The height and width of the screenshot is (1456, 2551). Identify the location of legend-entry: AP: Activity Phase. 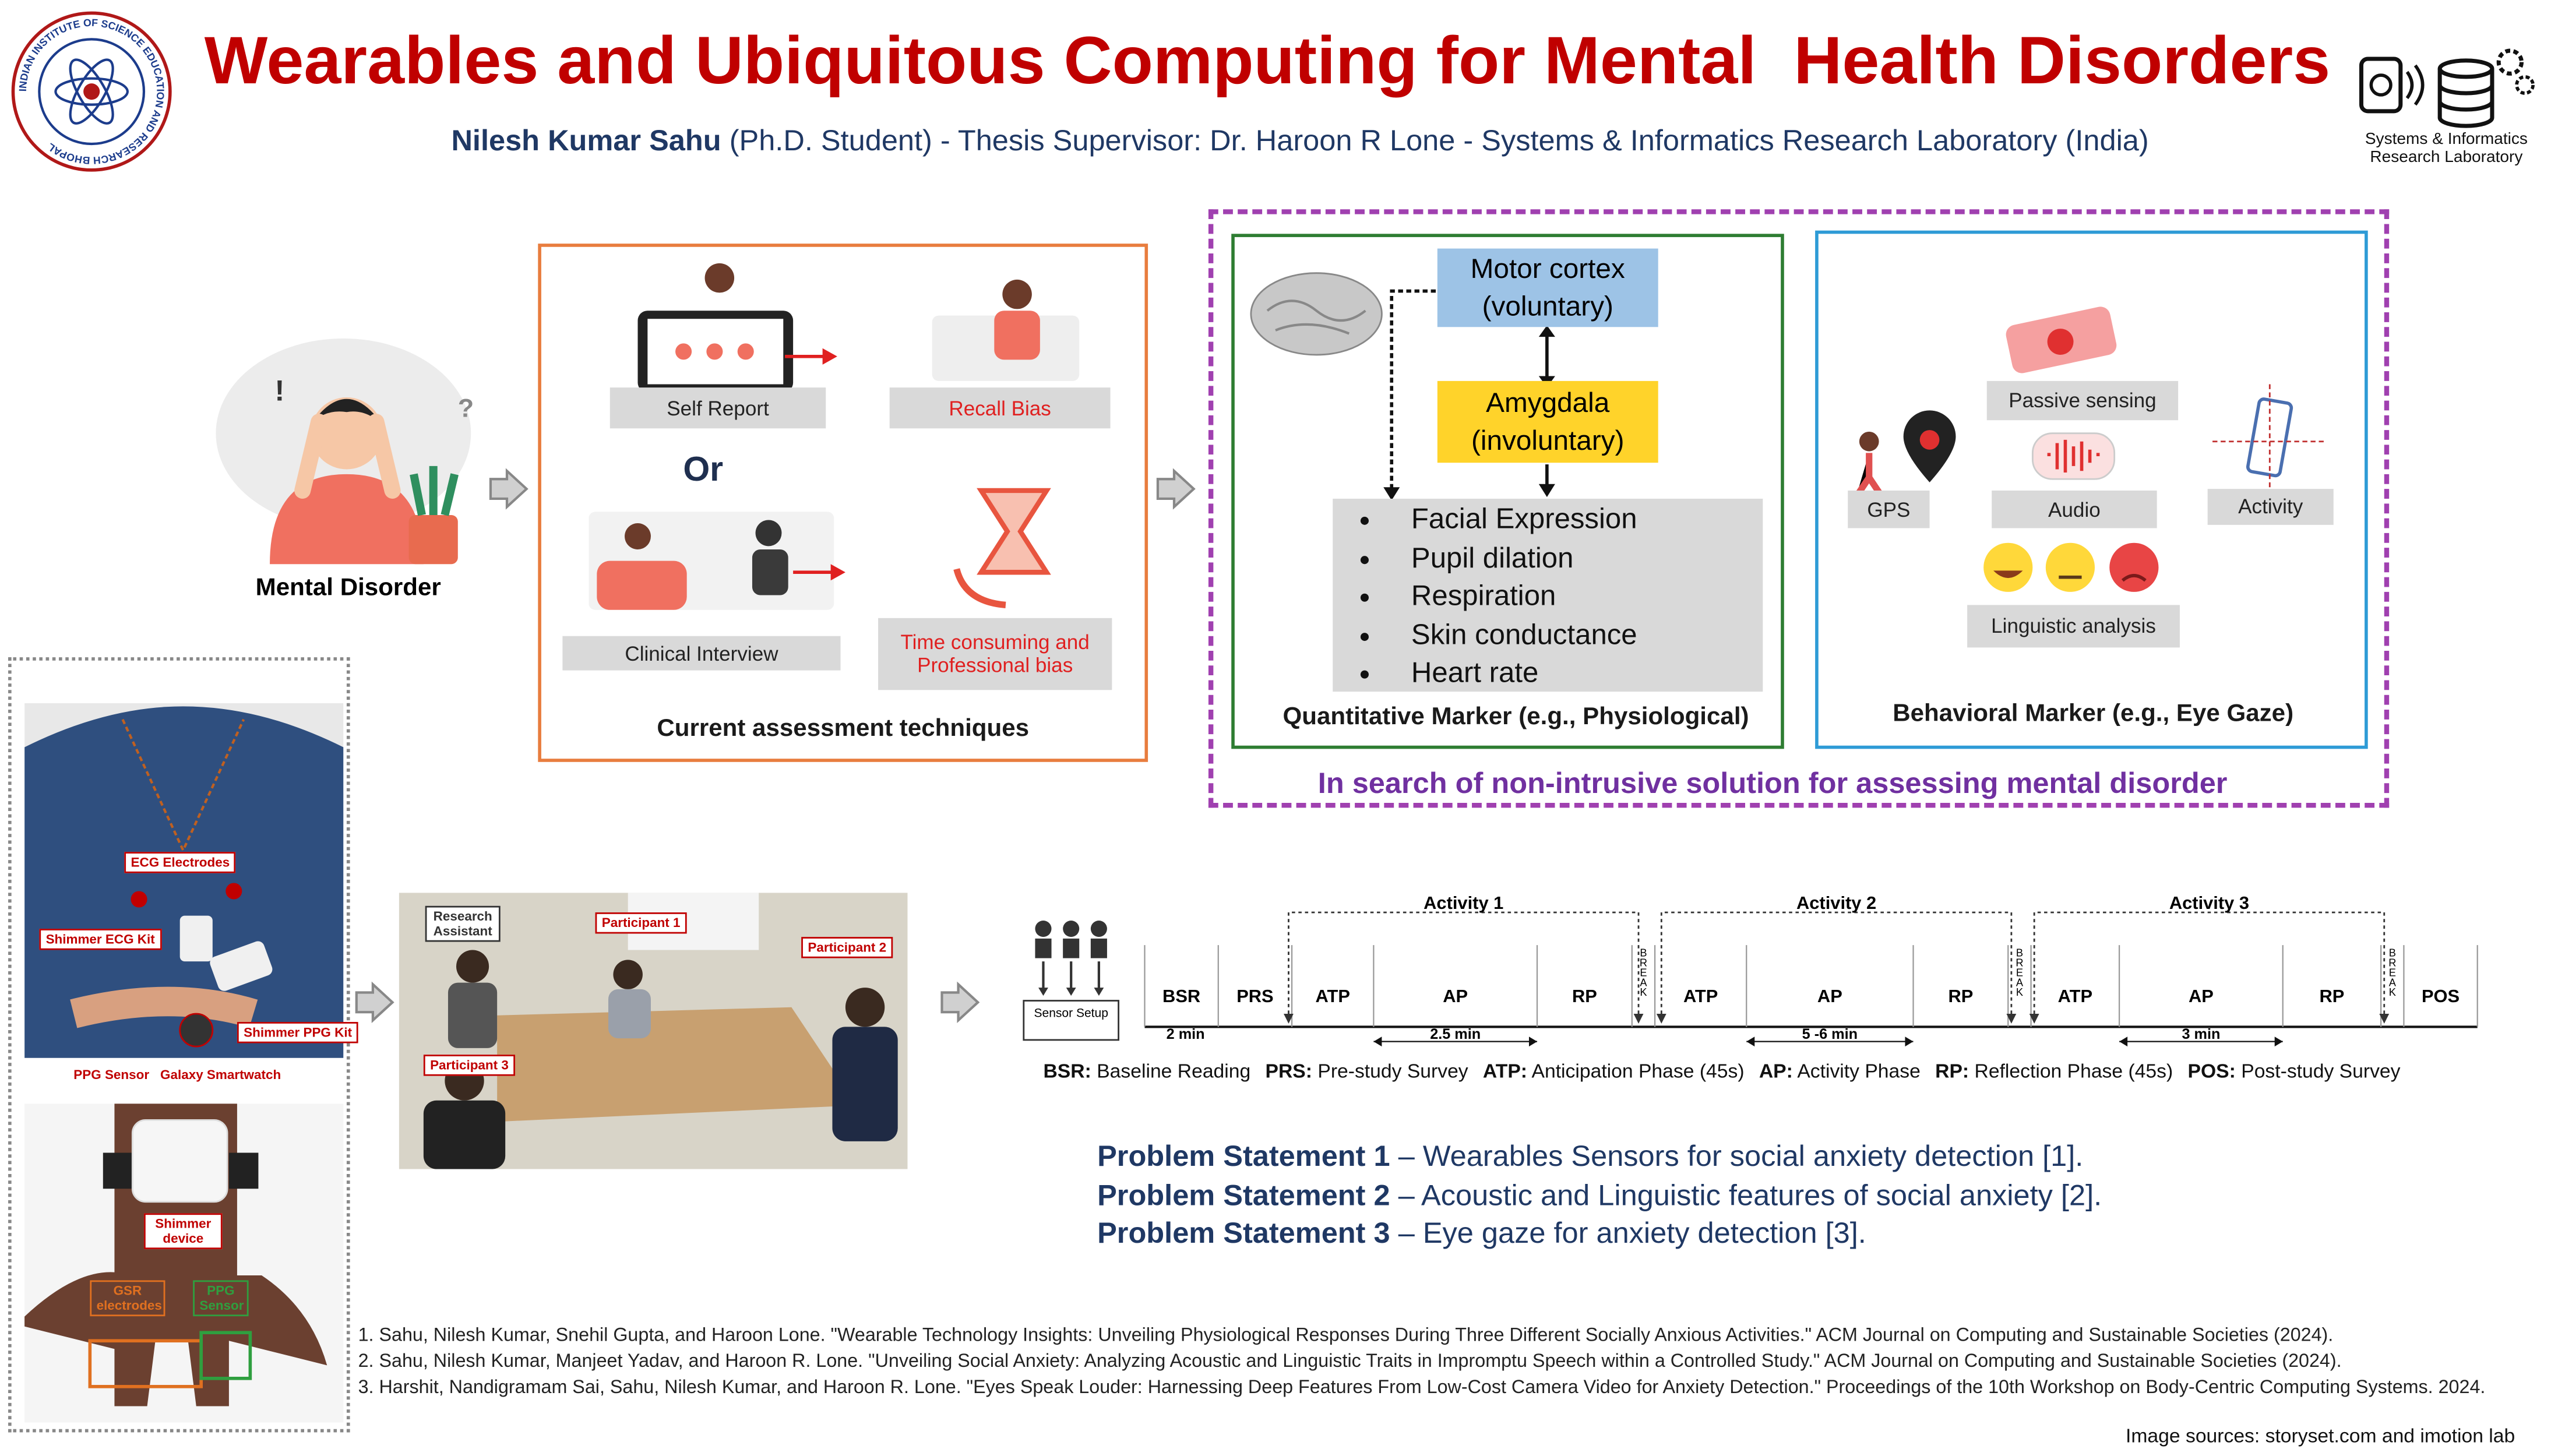
(1840, 1071).